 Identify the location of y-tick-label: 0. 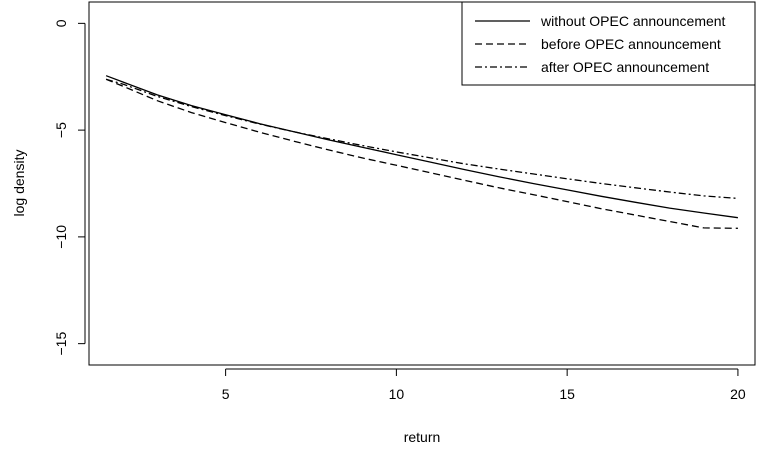
(61, 23).